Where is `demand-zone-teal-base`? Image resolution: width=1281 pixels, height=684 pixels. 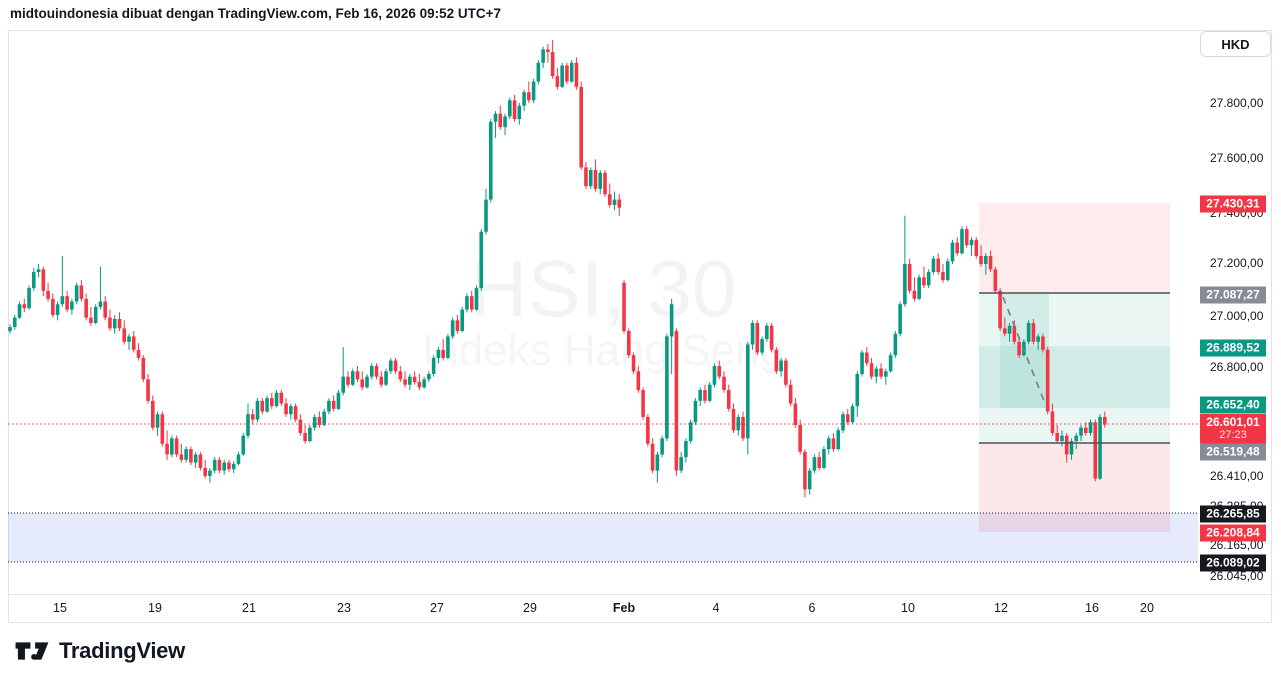
demand-zone-teal-base is located at coordinates (1074, 368).